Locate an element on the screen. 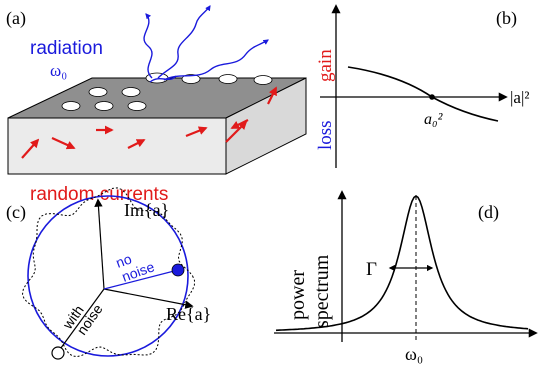  gain-label: gain is located at coordinates (325, 65).